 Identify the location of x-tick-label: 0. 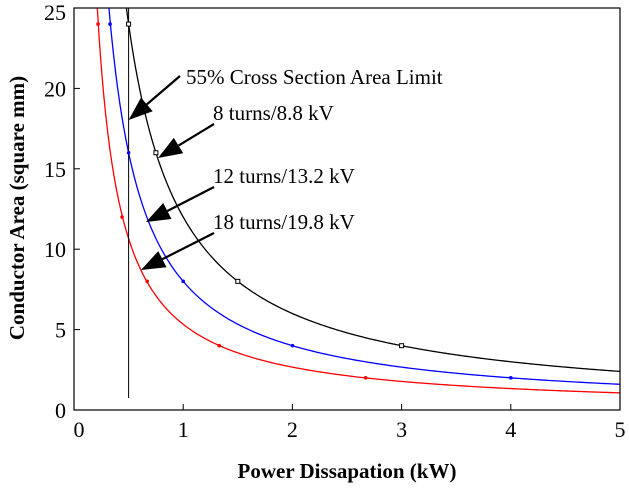
(79, 429).